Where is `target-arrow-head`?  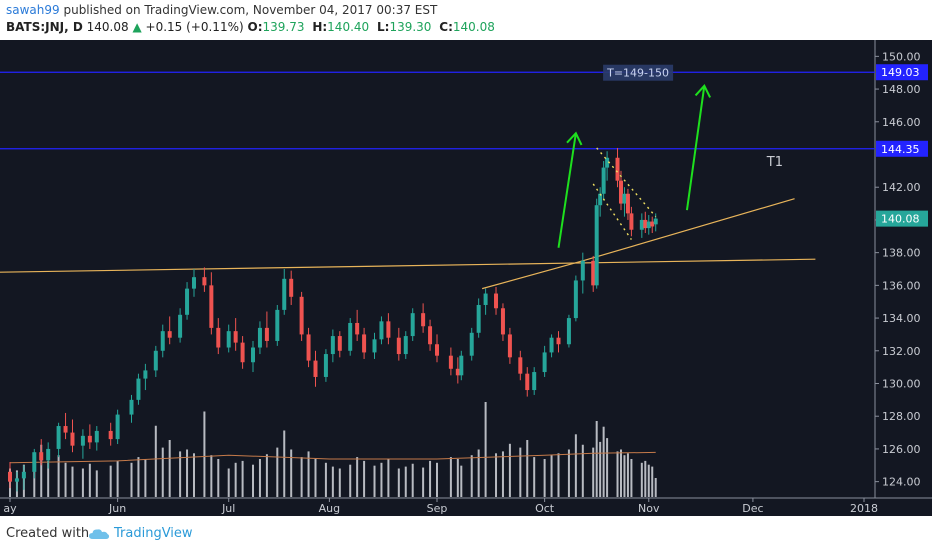
target-arrow-head is located at coordinates (702, 91).